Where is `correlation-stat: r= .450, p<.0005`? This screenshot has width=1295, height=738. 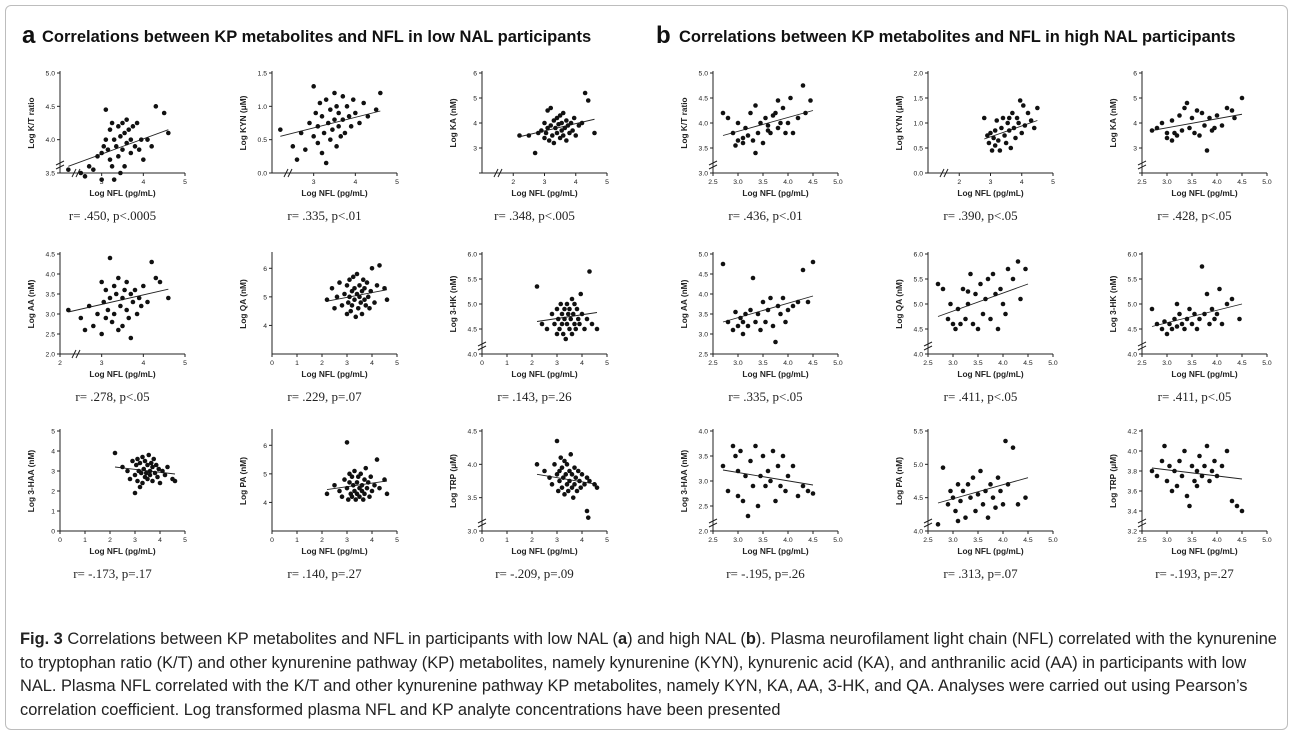
correlation-stat: r= .450, p<.0005 is located at coordinates (112, 215).